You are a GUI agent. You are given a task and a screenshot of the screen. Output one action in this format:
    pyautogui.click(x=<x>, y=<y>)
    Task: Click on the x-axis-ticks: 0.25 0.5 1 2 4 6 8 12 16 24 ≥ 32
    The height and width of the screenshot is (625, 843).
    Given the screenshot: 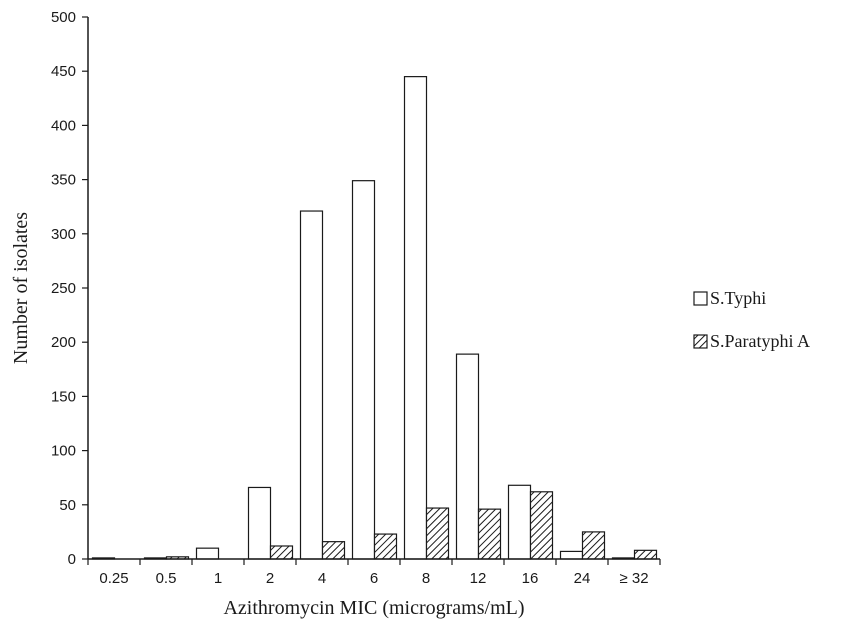 What is the action you would take?
    pyautogui.click(x=374, y=573)
    